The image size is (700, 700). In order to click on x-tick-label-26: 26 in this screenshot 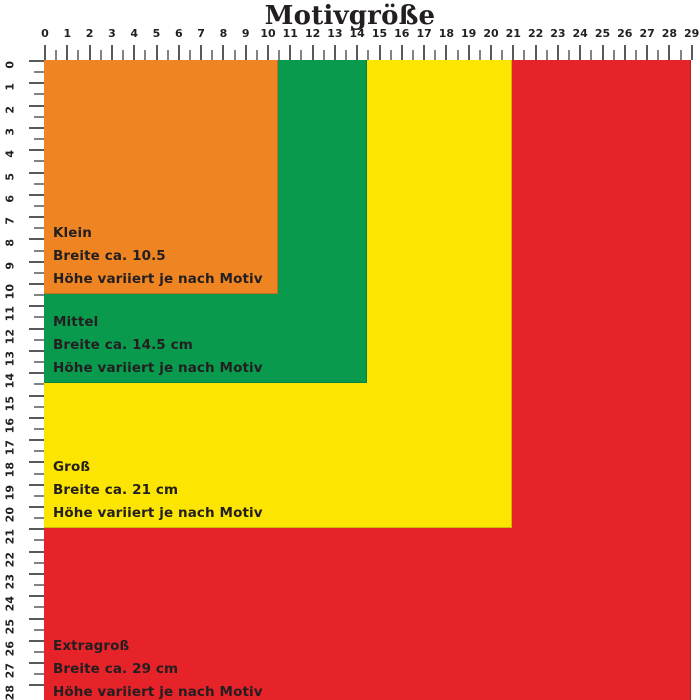, I will do `click(625, 33)`.